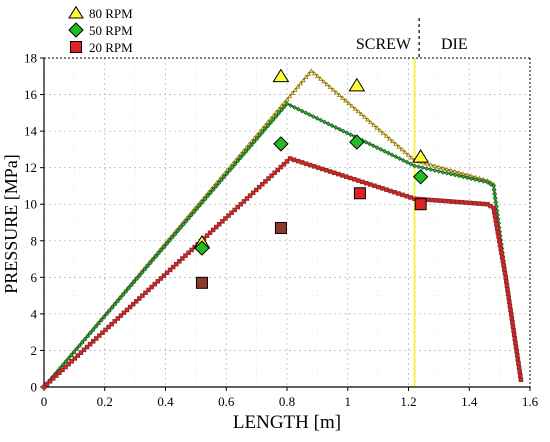 Image resolution: width=550 pixels, height=442 pixels. Describe the element at coordinates (281, 144) in the screenshot. I see `measured-point-50-rpm` at that location.